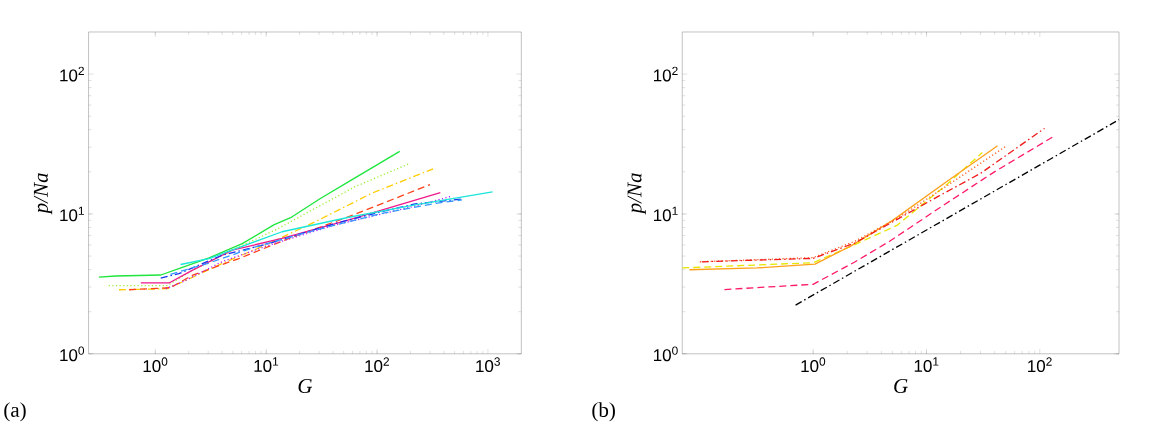 The image size is (1174, 436). I want to click on text: (a), so click(15, 412).